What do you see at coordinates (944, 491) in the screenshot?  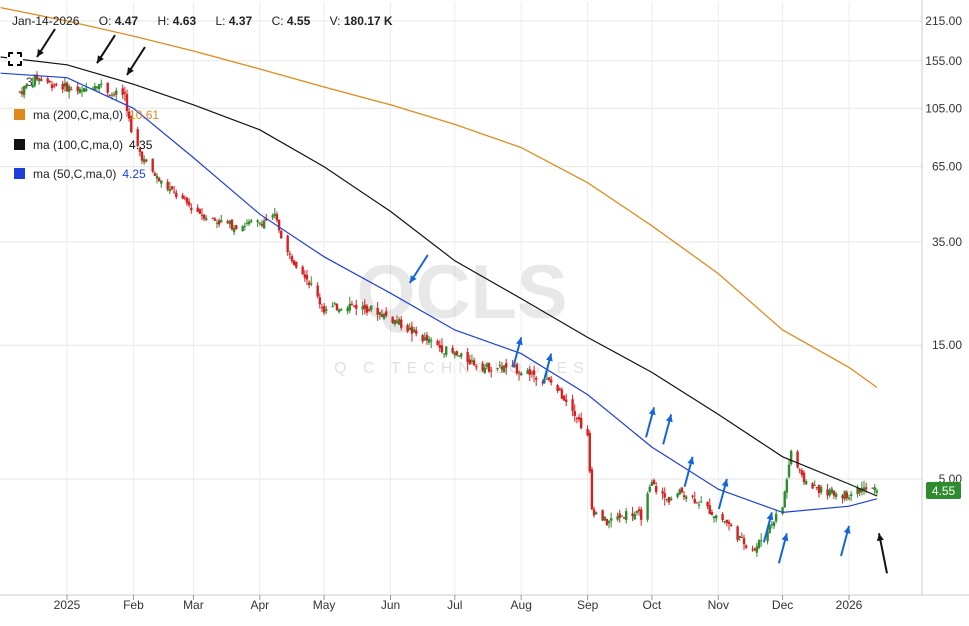 I see `last-price-badge-text: 4.55` at bounding box center [944, 491].